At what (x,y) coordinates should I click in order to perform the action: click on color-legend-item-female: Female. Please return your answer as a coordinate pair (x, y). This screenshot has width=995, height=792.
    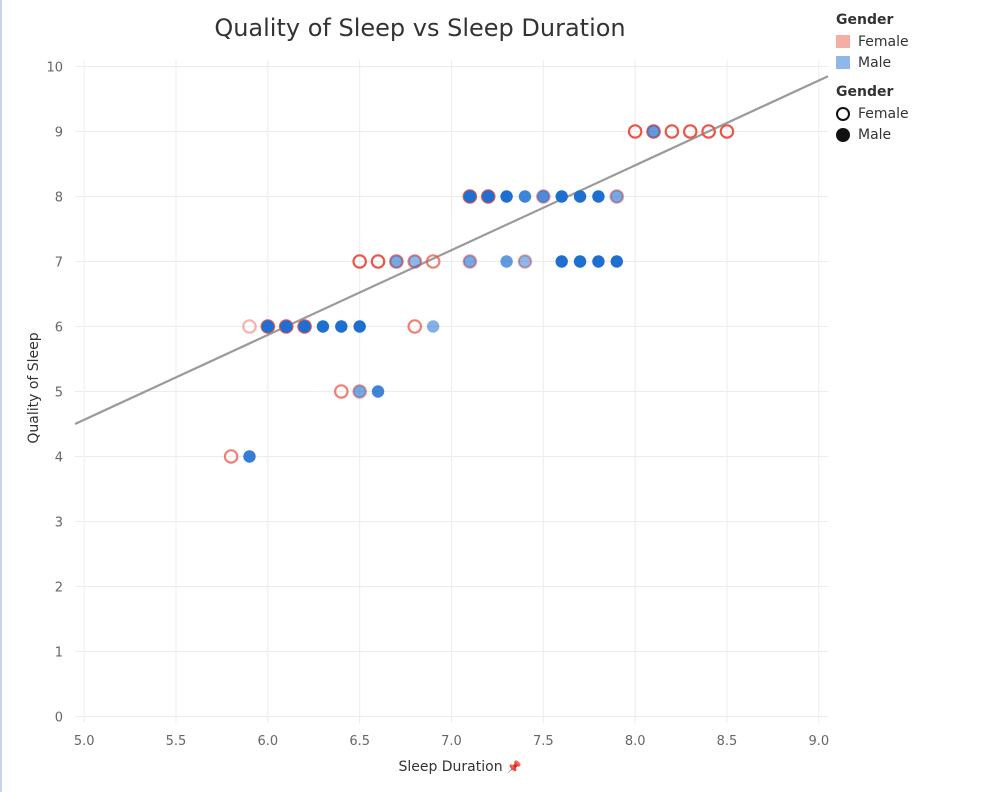
    Looking at the image, I should click on (872, 41).